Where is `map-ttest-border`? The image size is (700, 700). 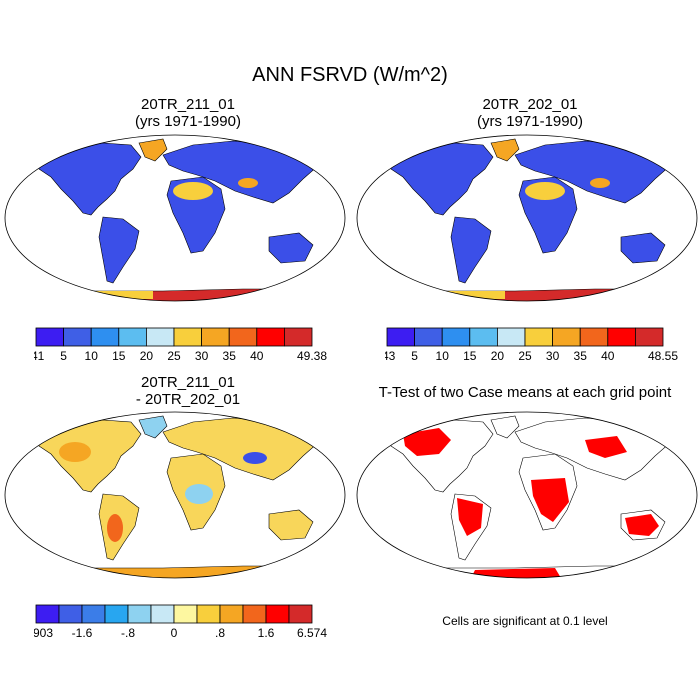 map-ttest-border is located at coordinates (527, 495).